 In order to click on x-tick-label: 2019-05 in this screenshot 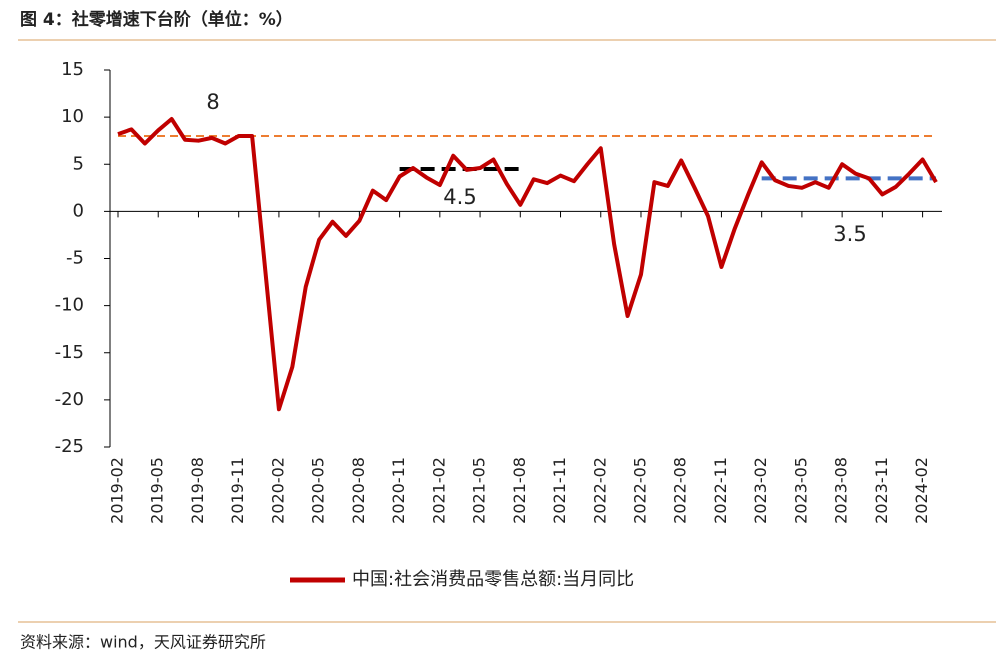, I will do `click(157, 490)`.